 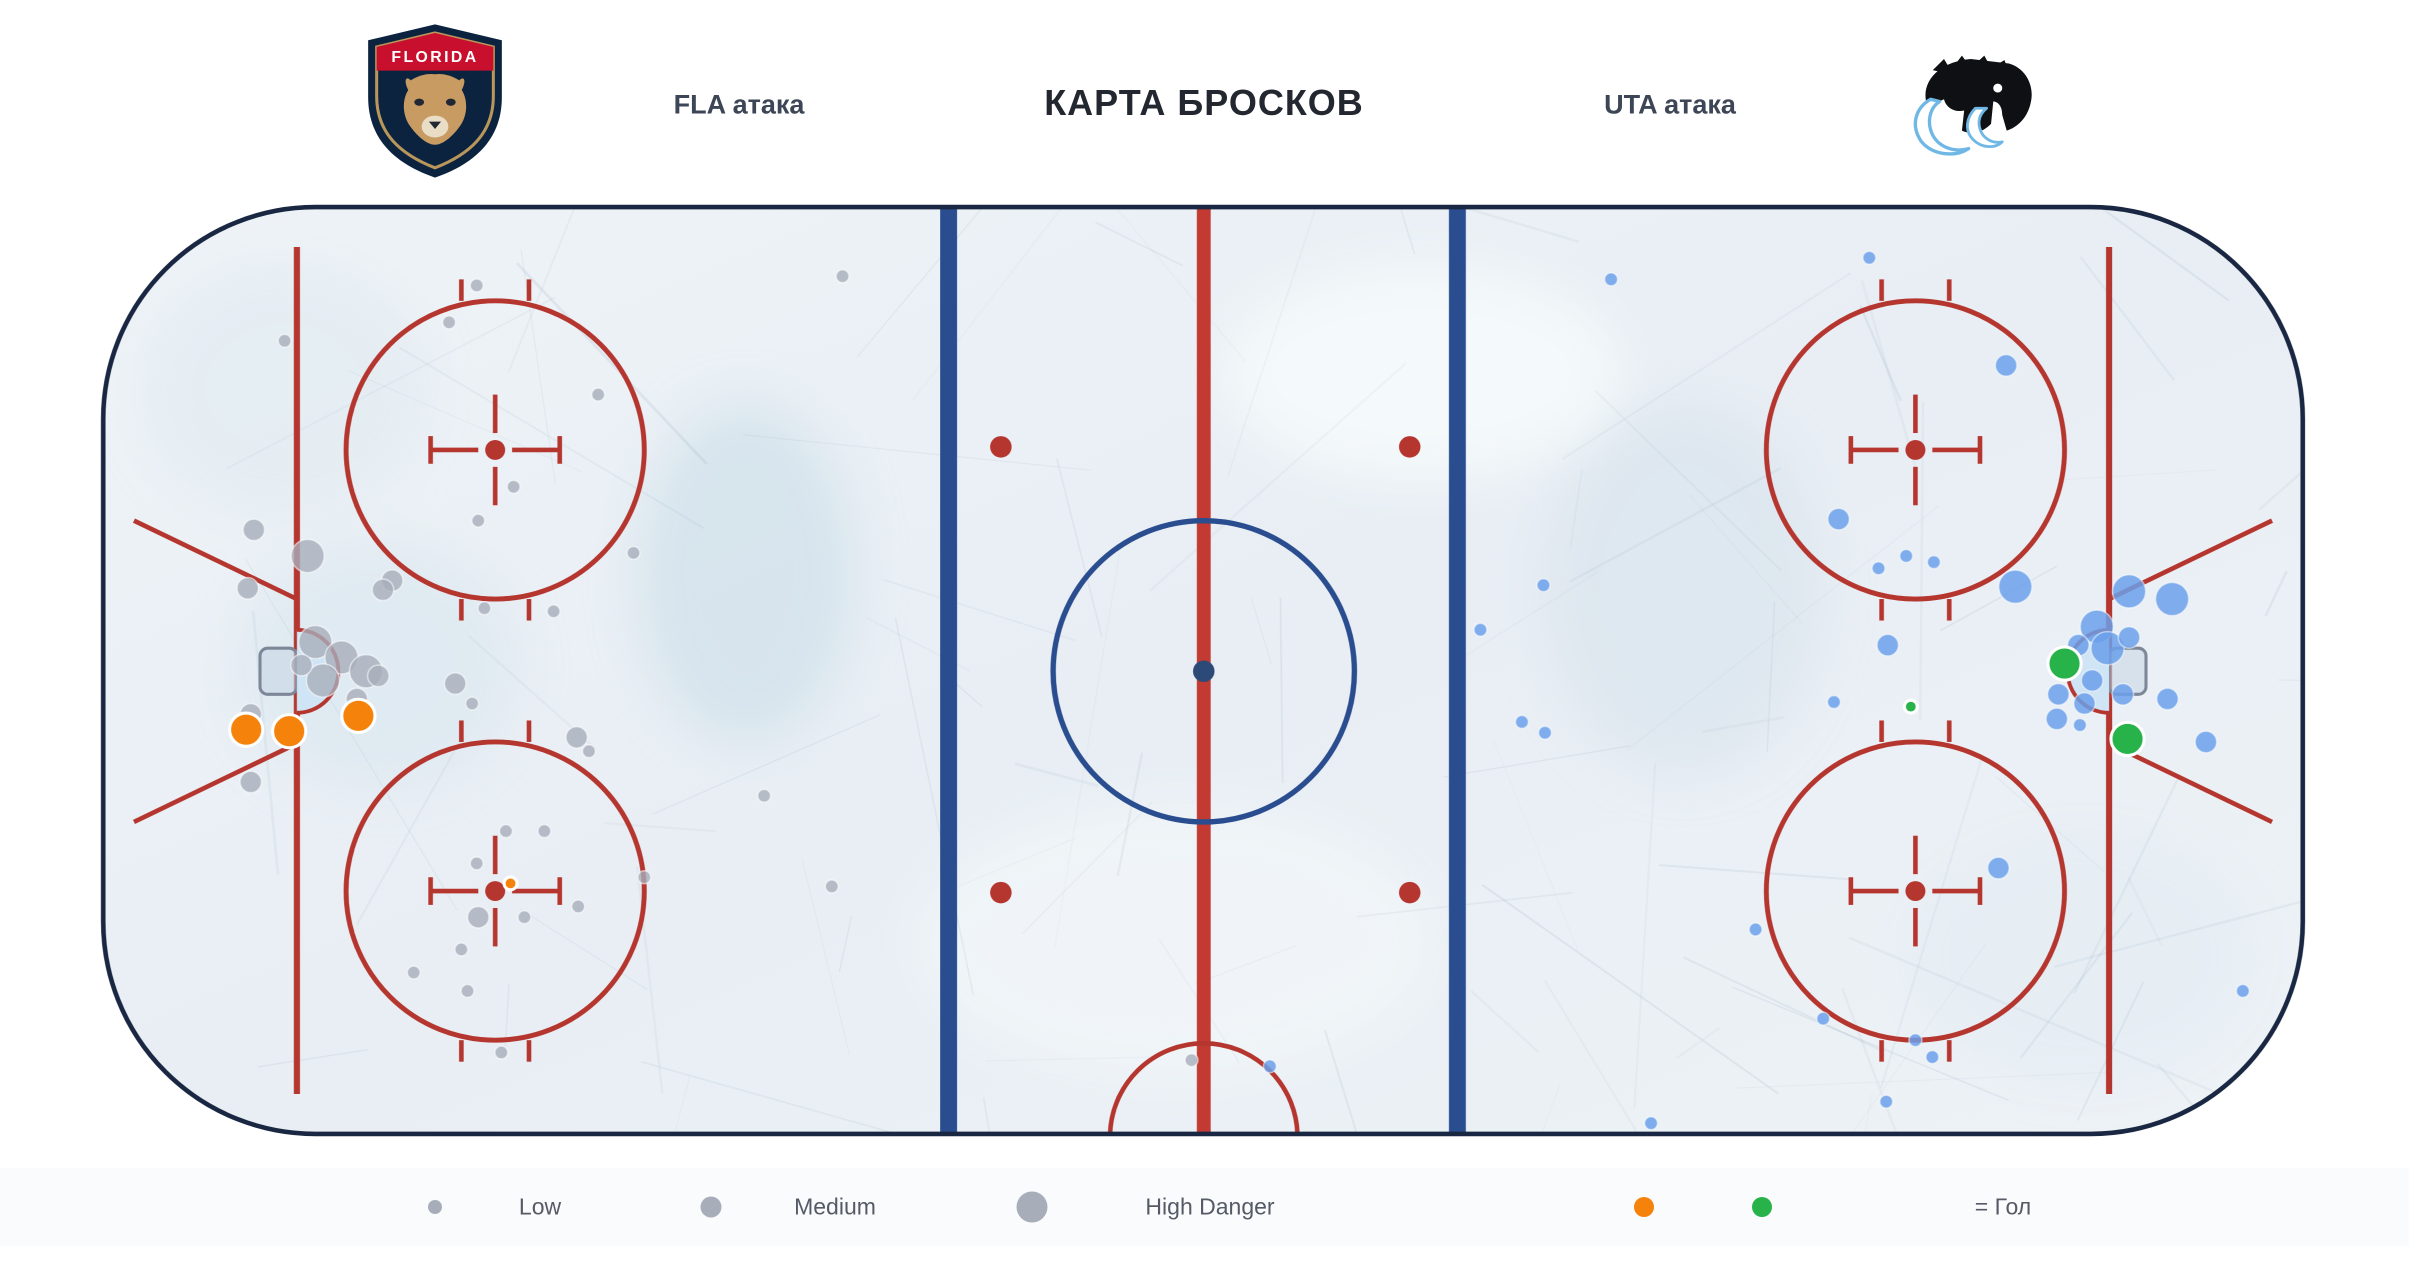 I want to click on uta-mammoth-logo, so click(x=1972, y=105).